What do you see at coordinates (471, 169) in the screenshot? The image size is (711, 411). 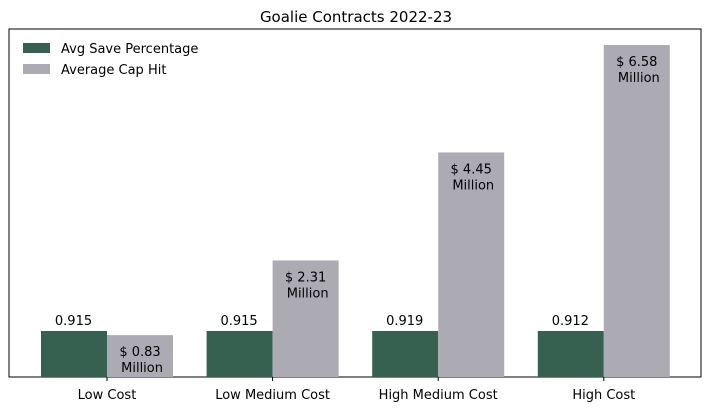 I see `data-label-cap-hit-line: $ 4.45` at bounding box center [471, 169].